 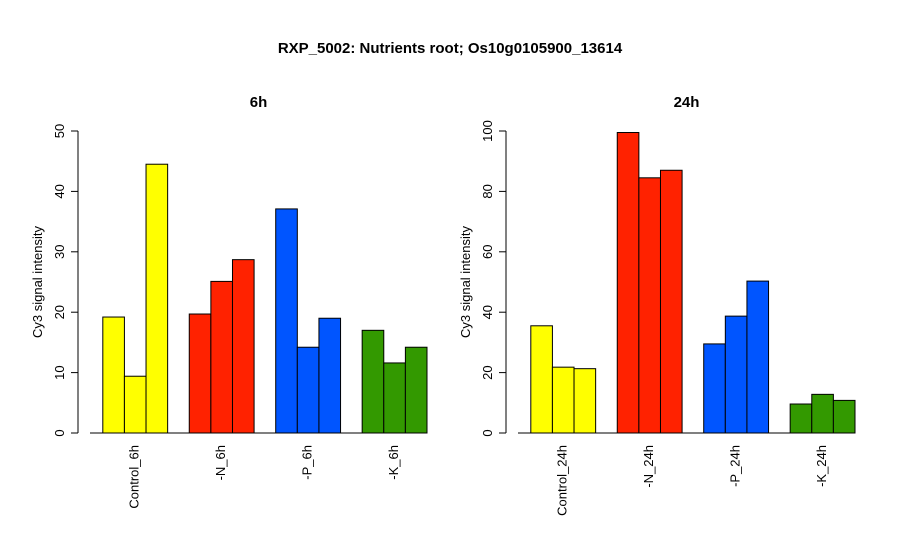 What do you see at coordinates (649, 305) in the screenshot?
I see `bar--N_24h-2` at bounding box center [649, 305].